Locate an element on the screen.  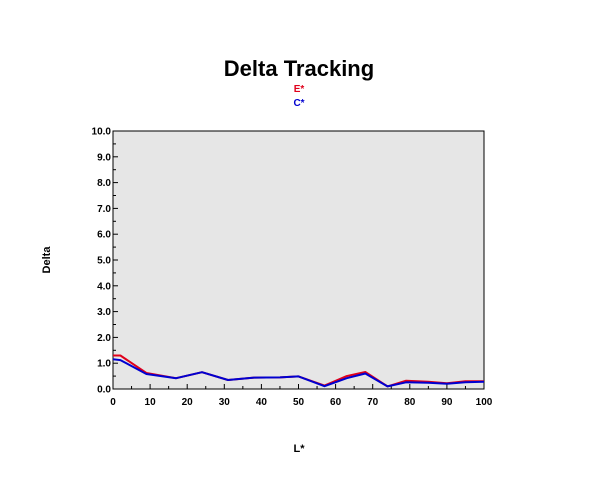
x-tick-label: 0 is located at coordinates (113, 402).